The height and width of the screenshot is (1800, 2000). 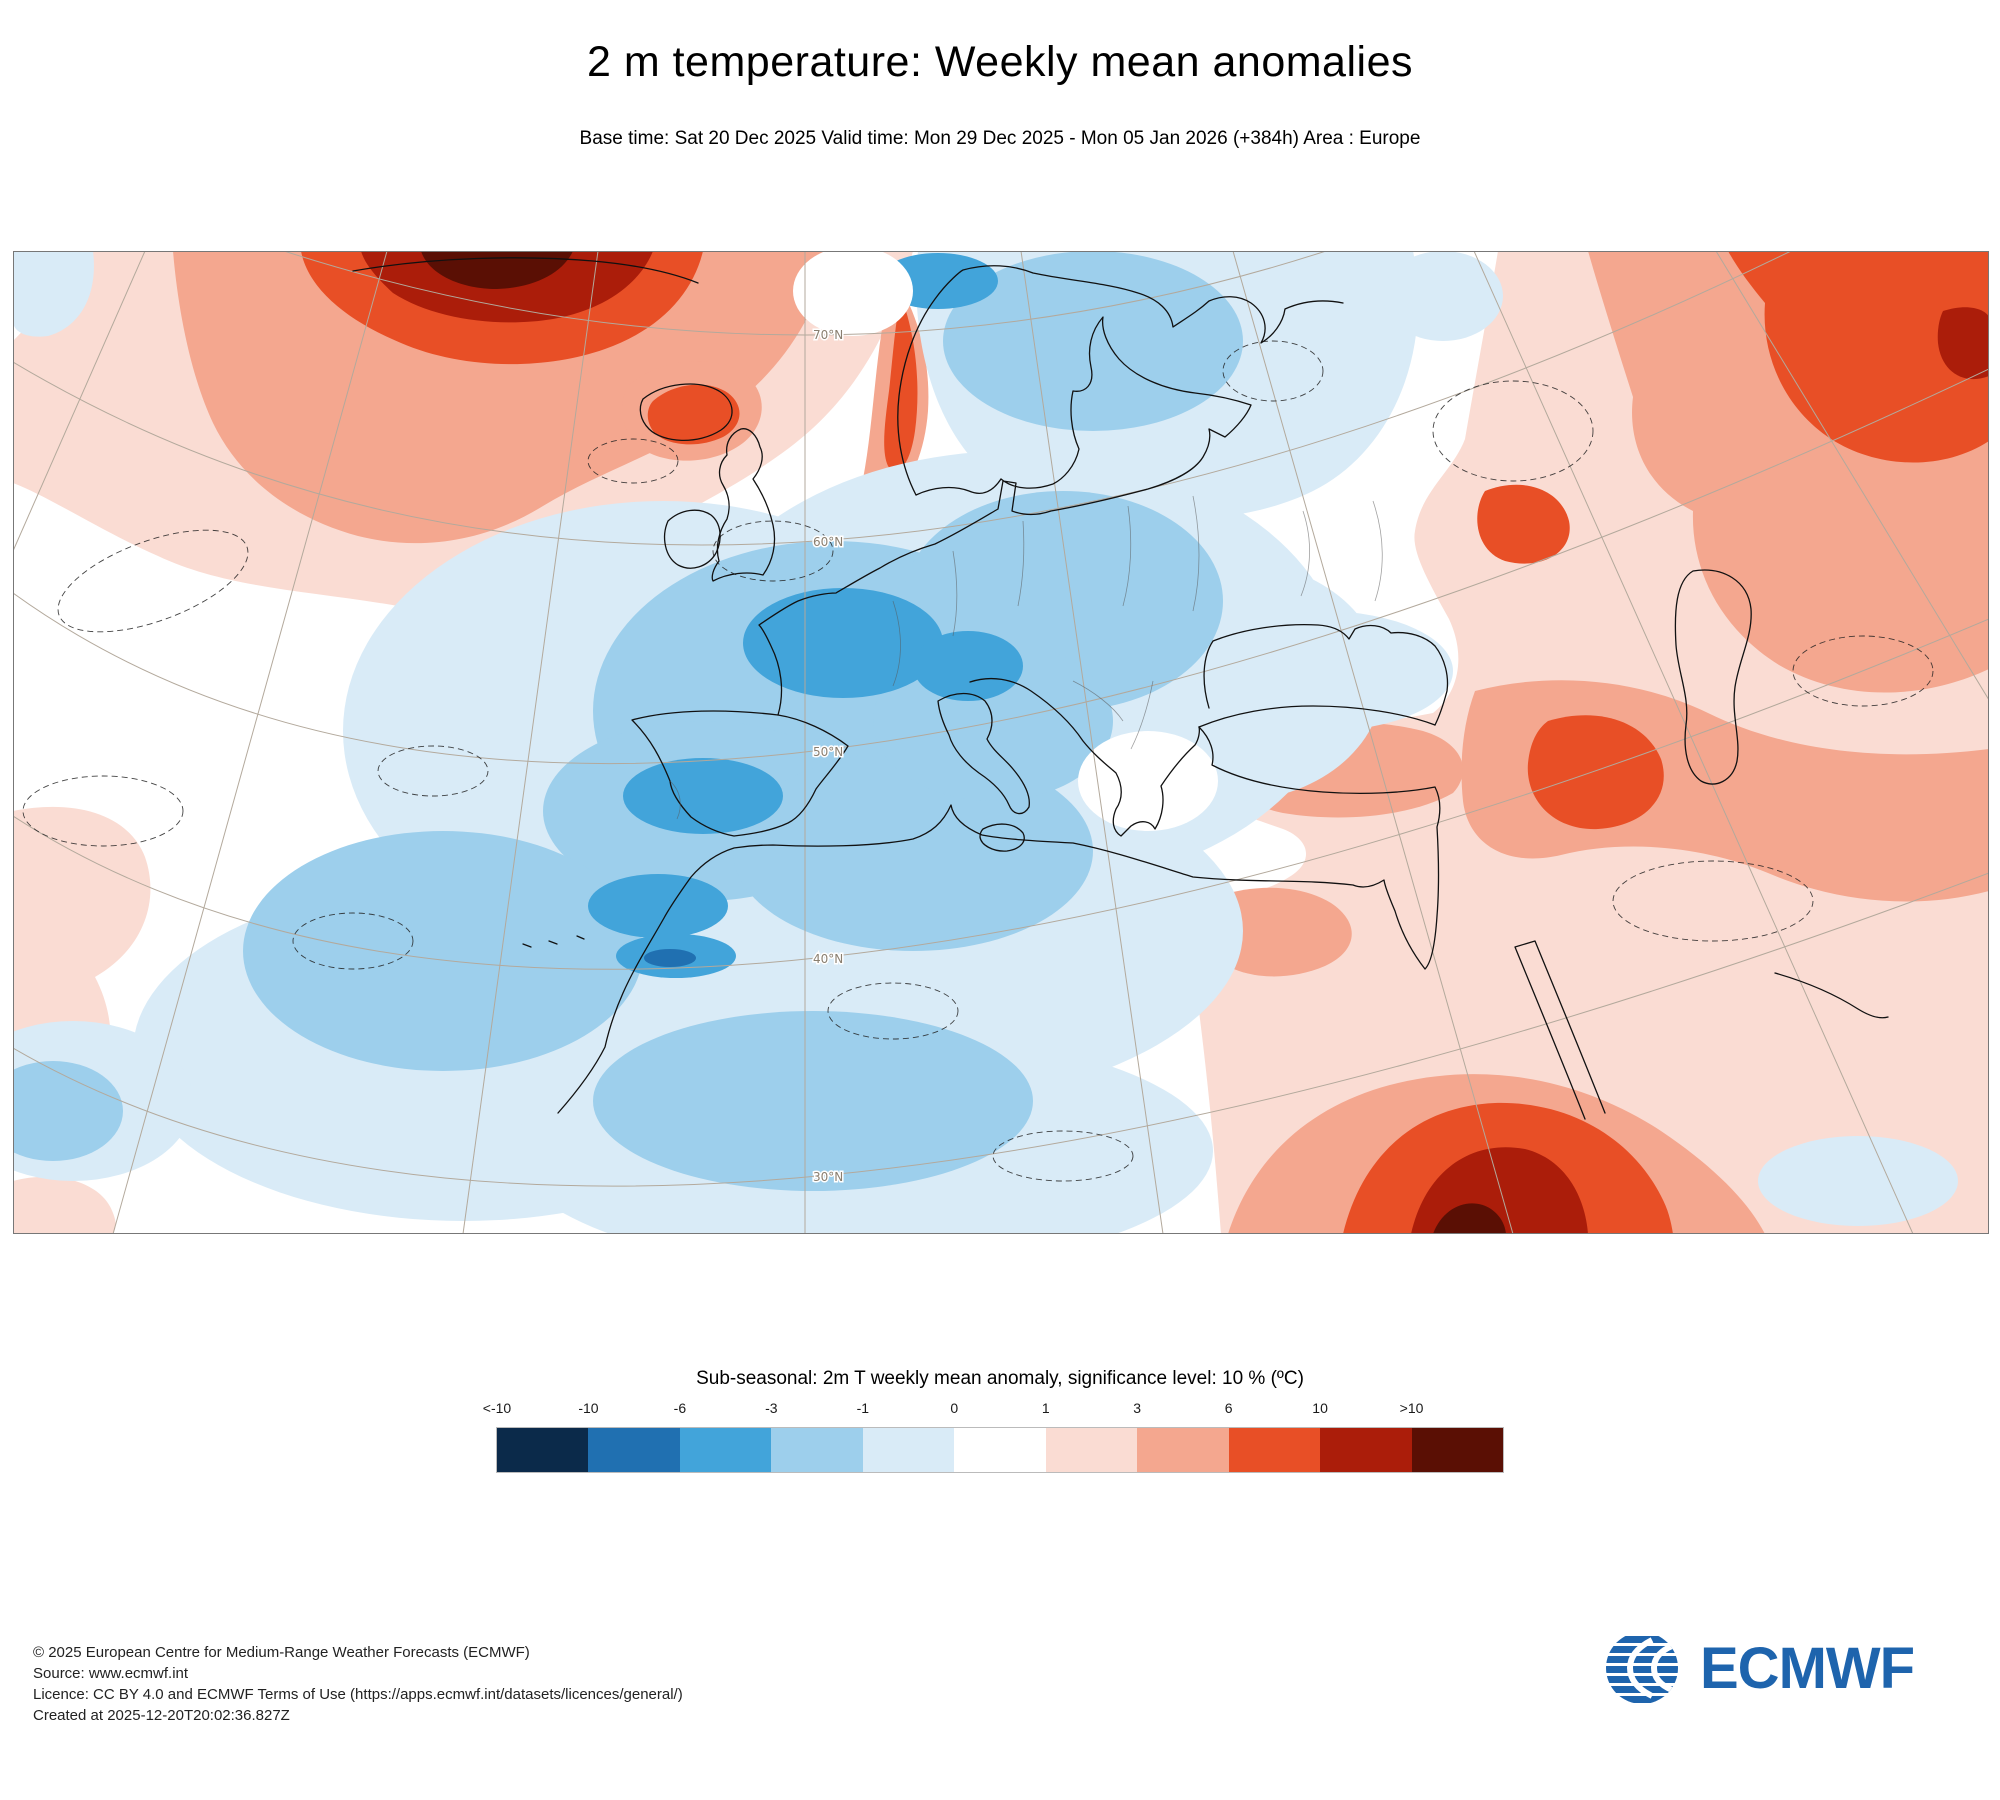 What do you see at coordinates (828, 1177) in the screenshot?
I see `lat-label-30n: 30°N` at bounding box center [828, 1177].